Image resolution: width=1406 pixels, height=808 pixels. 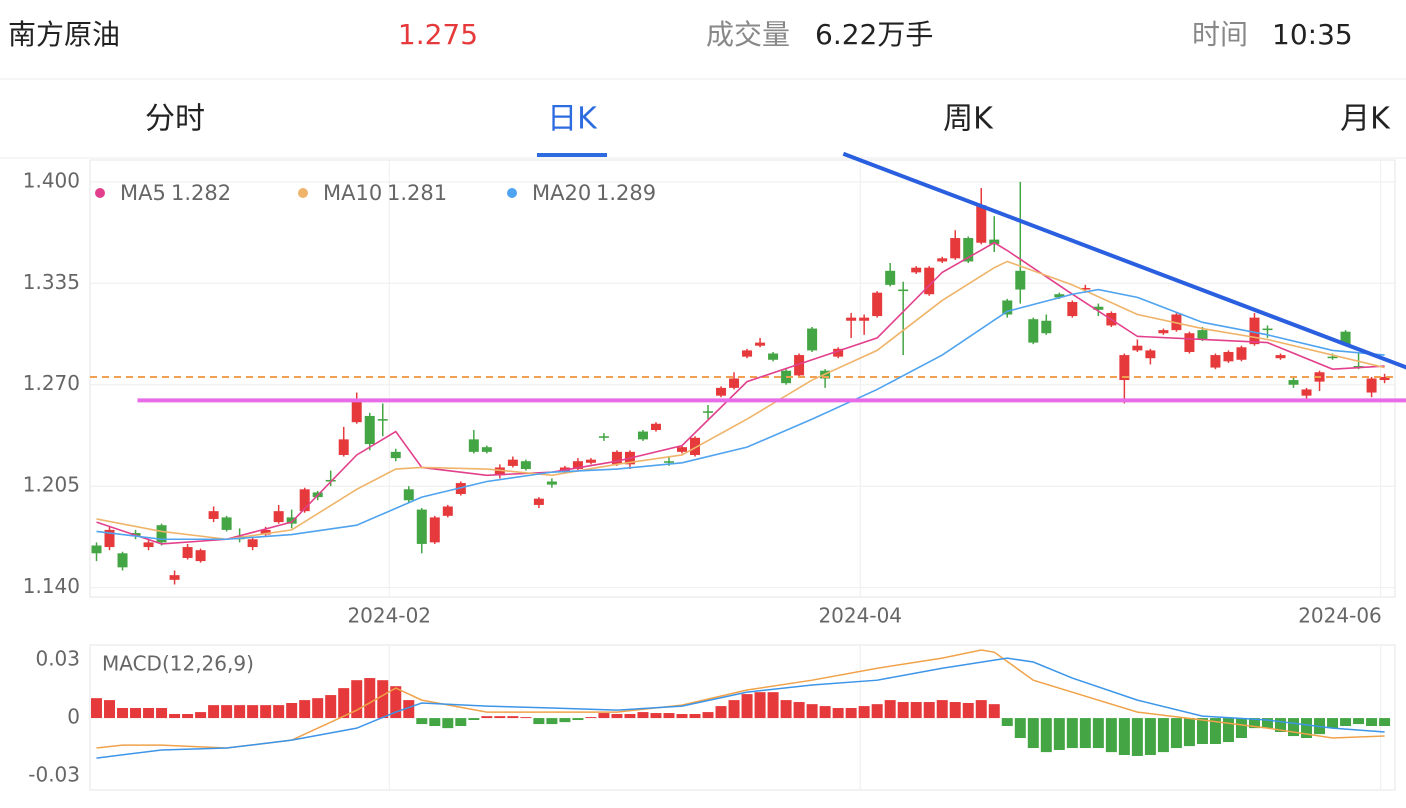 What do you see at coordinates (572, 119) in the screenshot?
I see `tab: 日K` at bounding box center [572, 119].